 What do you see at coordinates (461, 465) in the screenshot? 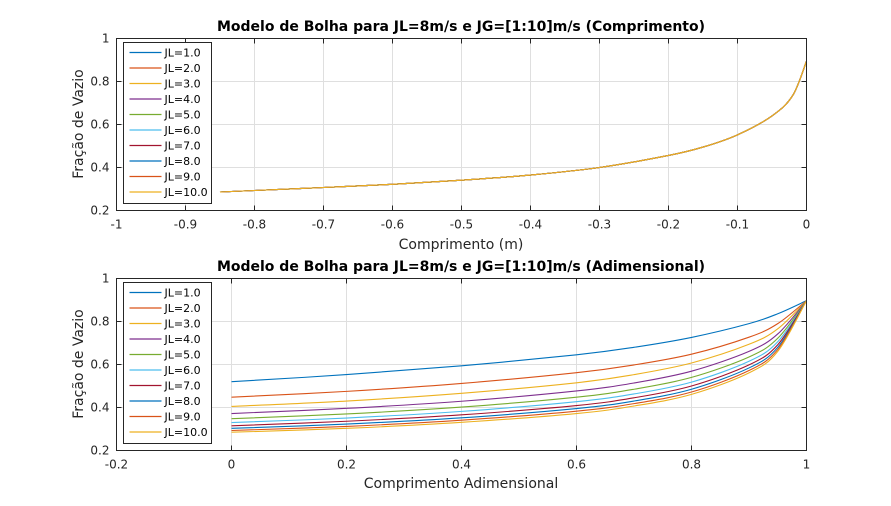
I see `x-tick-label: 0.4` at bounding box center [461, 465].